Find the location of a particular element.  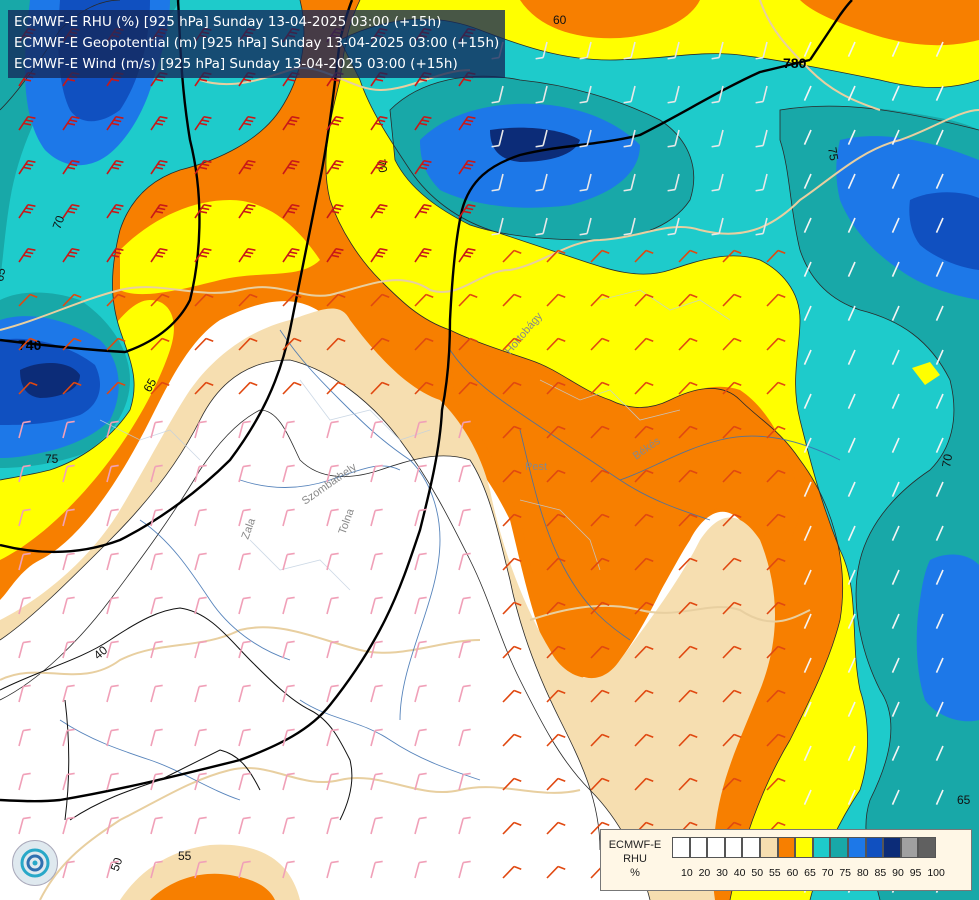

rhu-label-50: 50 is located at coordinates (117, 864).